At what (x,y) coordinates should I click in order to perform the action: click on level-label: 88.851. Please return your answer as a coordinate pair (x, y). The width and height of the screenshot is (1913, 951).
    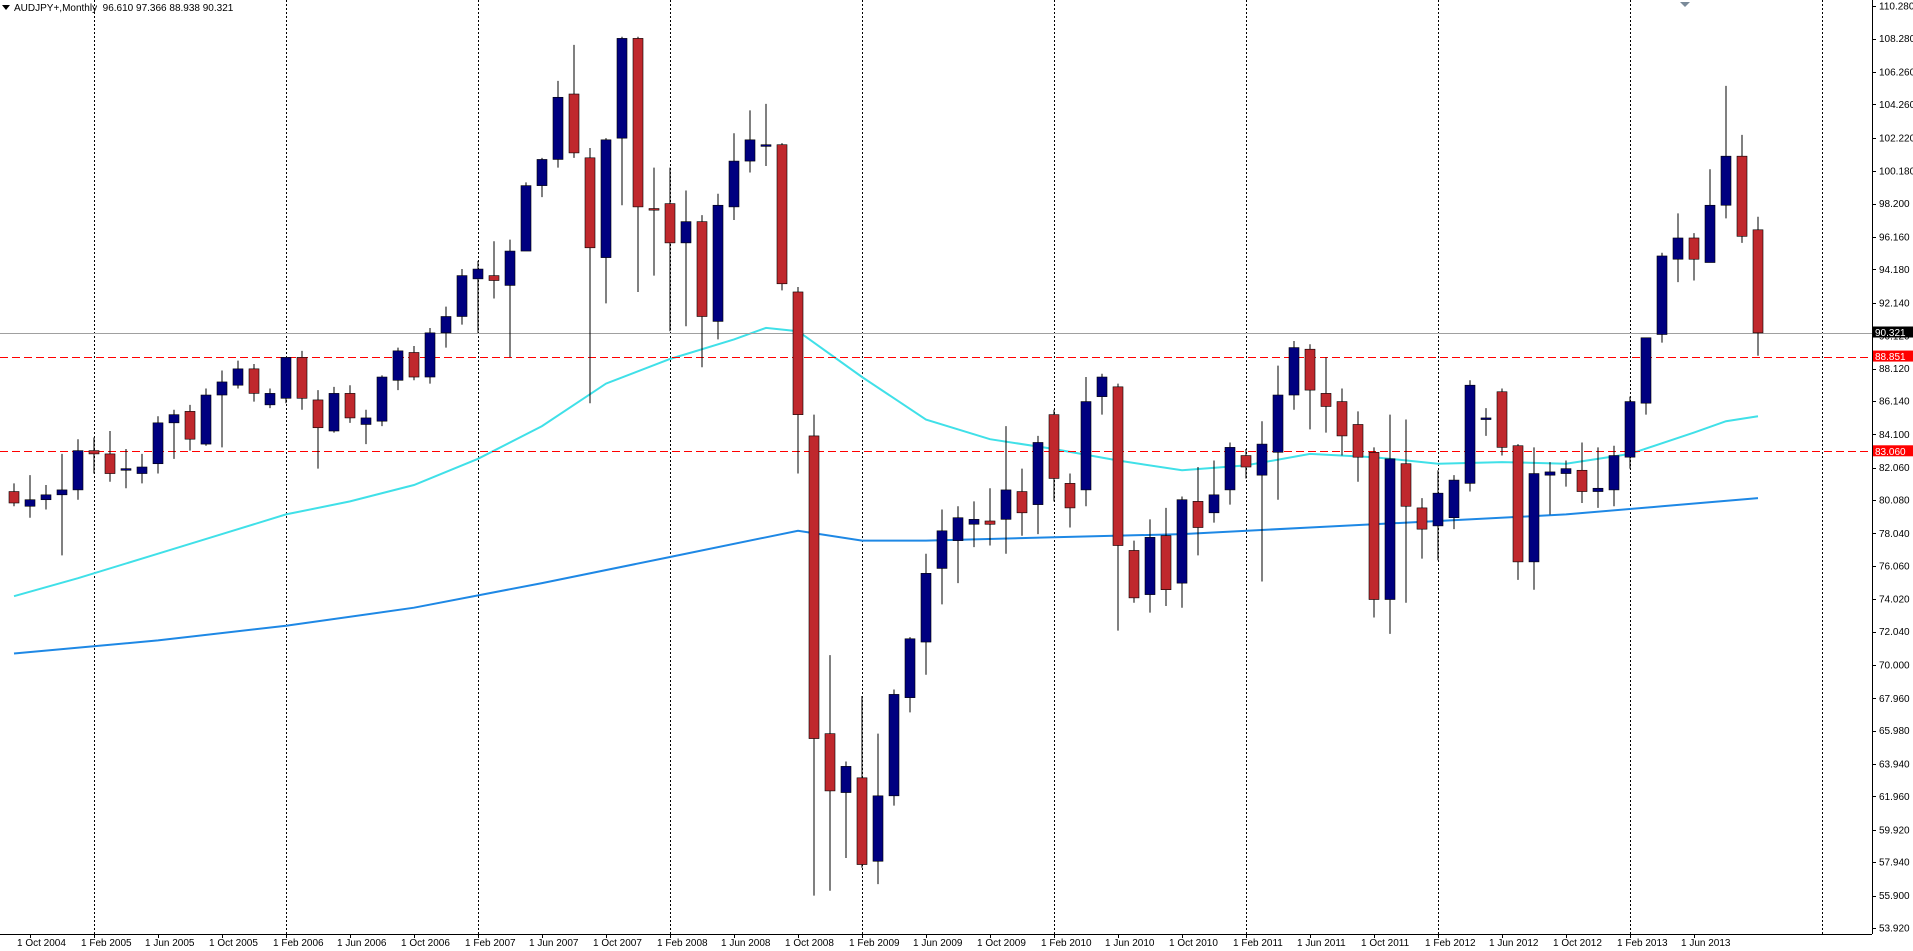
    Looking at the image, I should click on (1893, 356).